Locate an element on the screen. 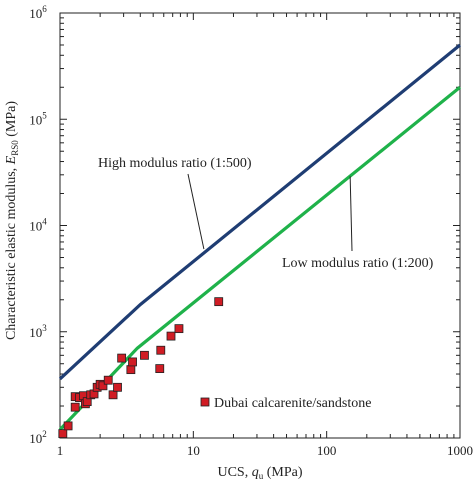 This screenshot has width=474, height=484. y-tick-label: 10³ is located at coordinates (38, 331).